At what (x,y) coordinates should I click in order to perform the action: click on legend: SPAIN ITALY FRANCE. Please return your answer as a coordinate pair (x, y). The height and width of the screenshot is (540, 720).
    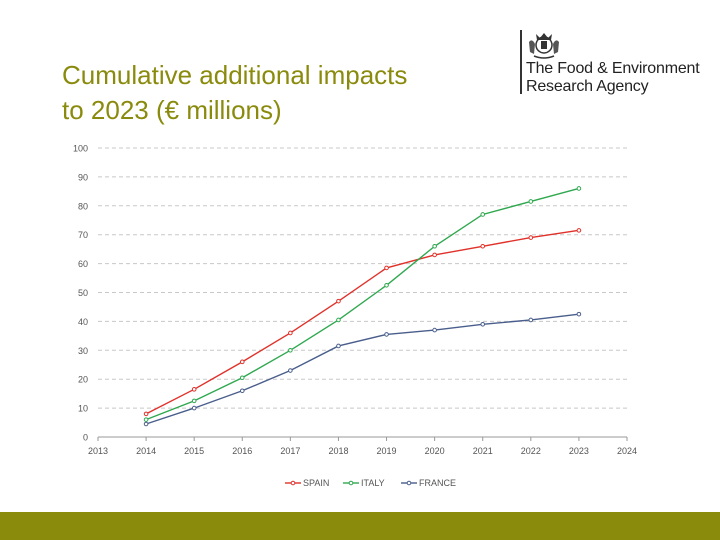
    Looking at the image, I should click on (370, 483).